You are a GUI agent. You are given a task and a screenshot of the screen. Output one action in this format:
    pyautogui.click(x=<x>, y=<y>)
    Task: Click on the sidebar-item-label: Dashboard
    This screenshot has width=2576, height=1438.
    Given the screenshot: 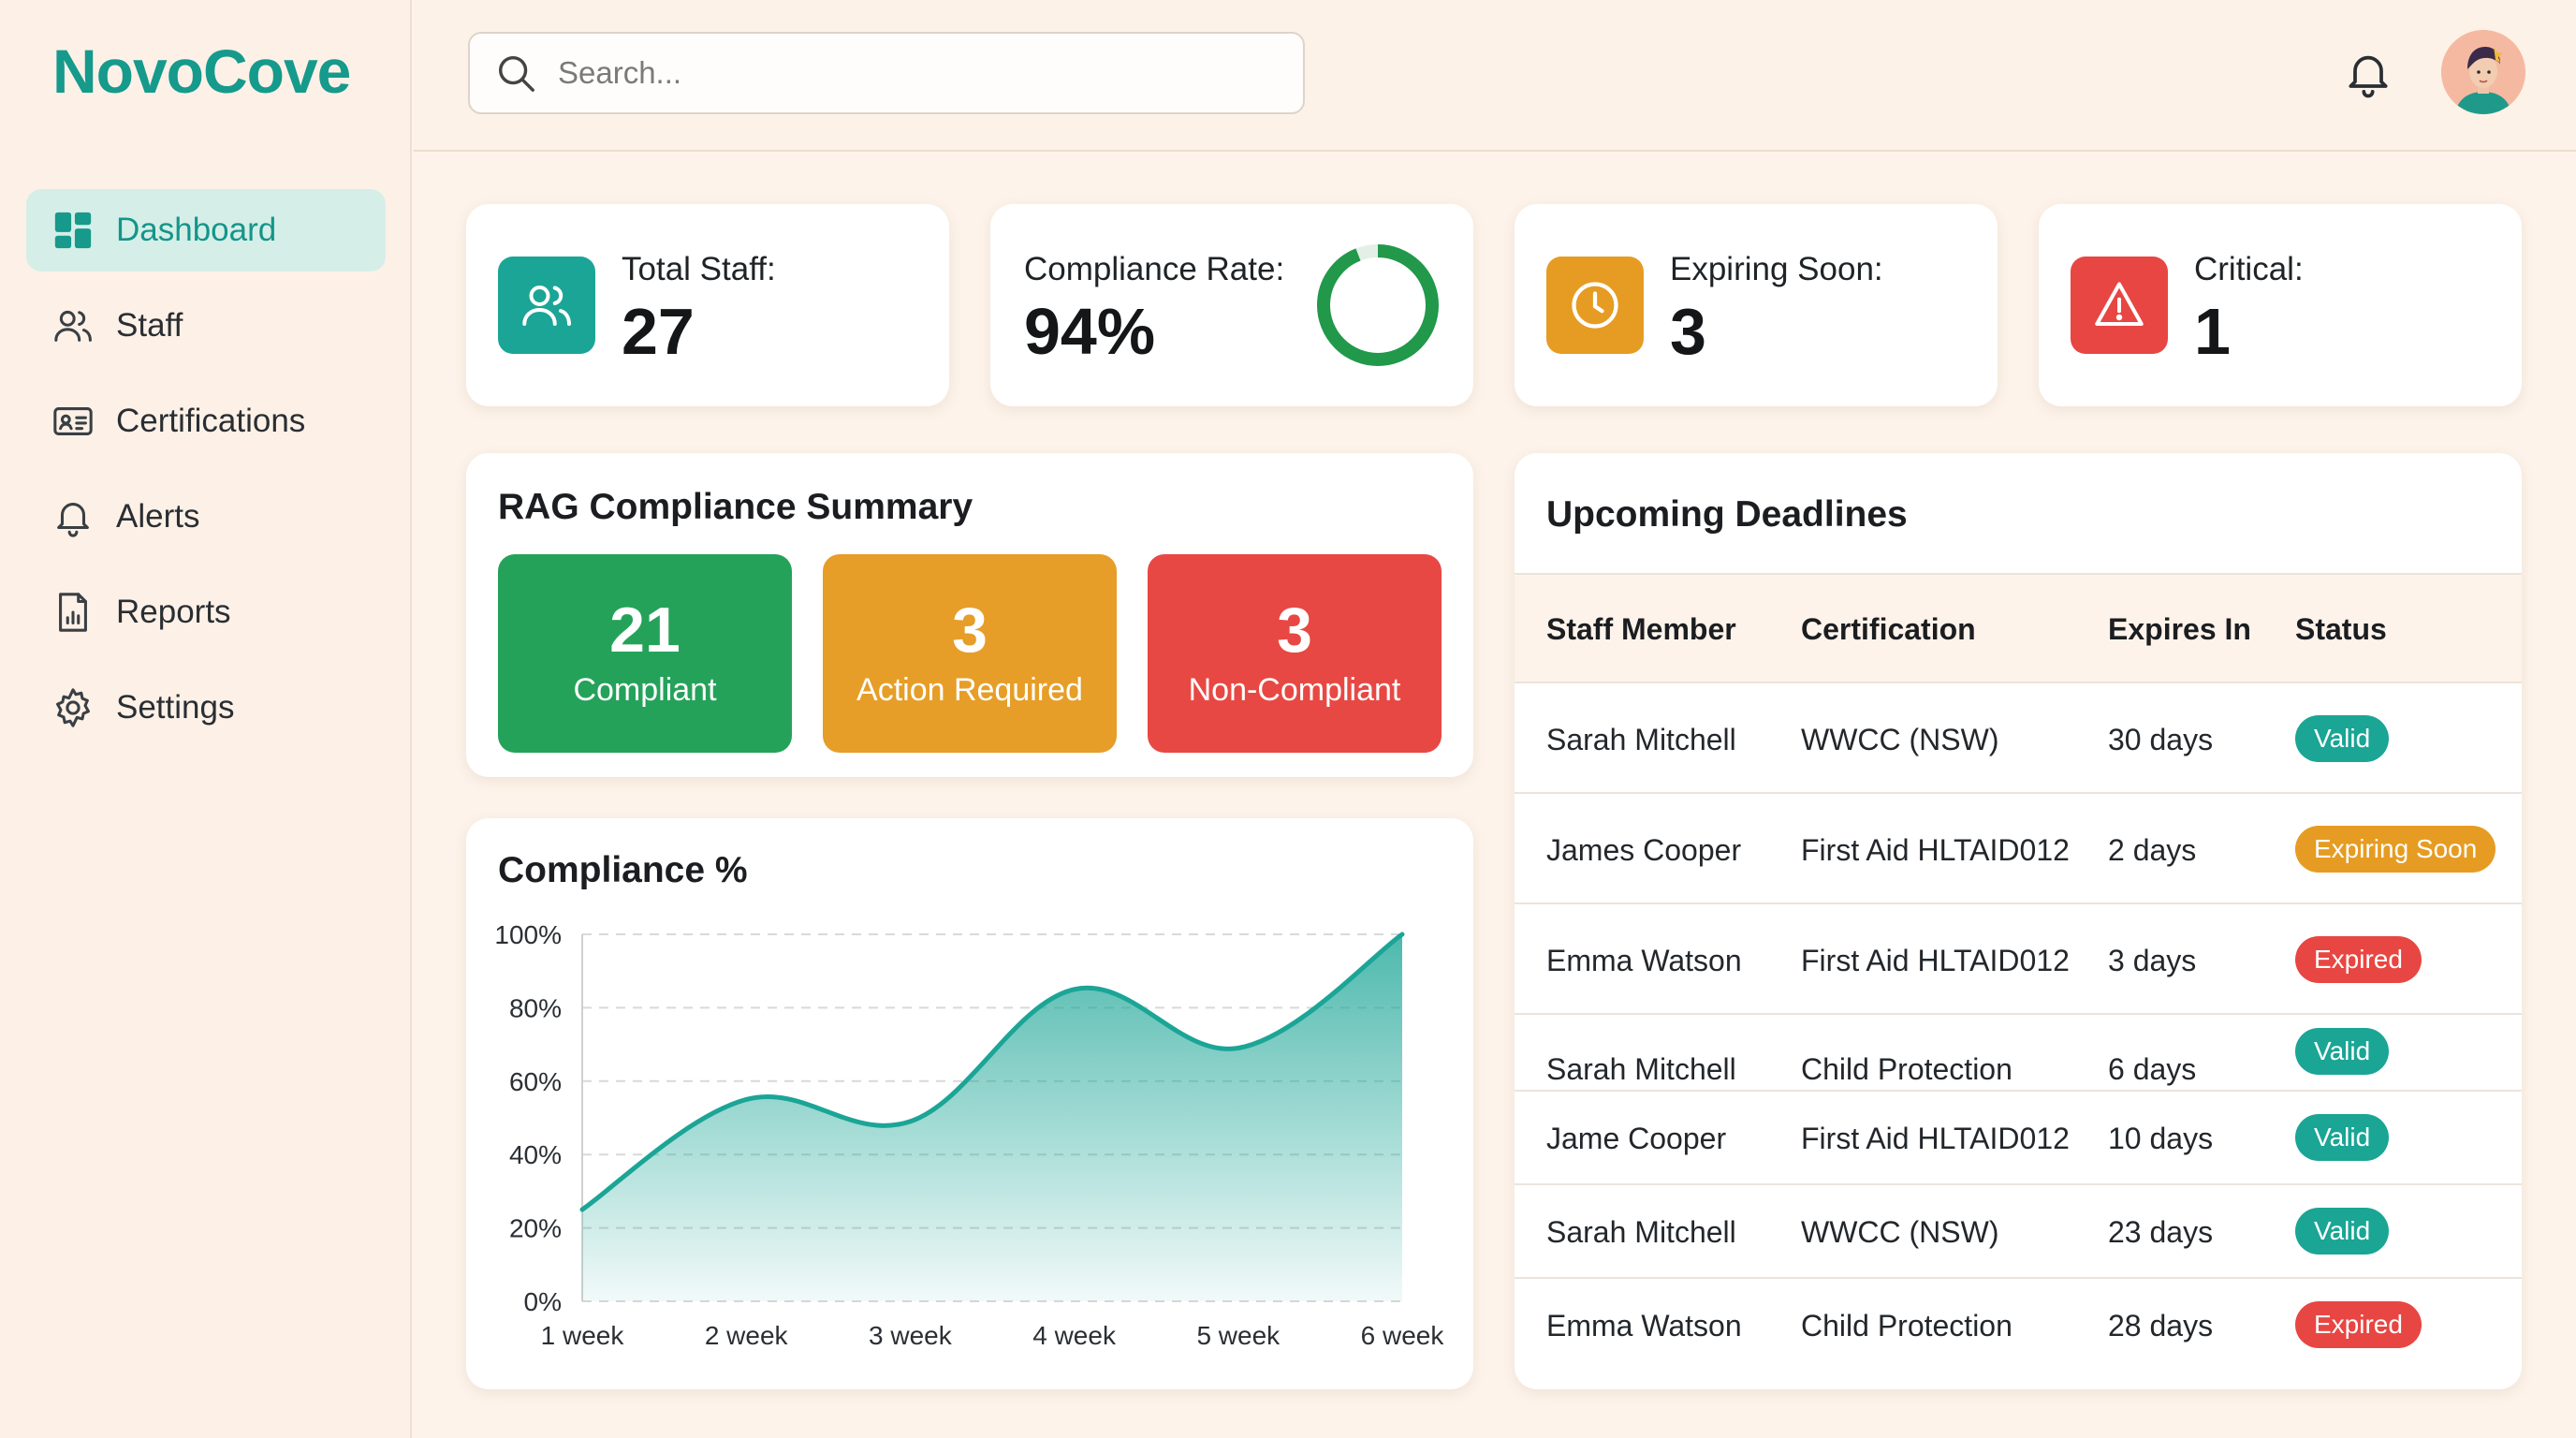 What is the action you would take?
    pyautogui.click(x=196, y=230)
    